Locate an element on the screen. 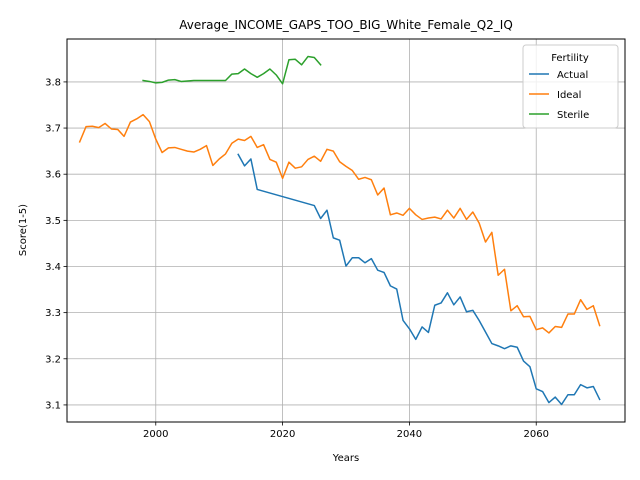 The image size is (640, 480). legend-label-sterile: Sterile is located at coordinates (573, 115).